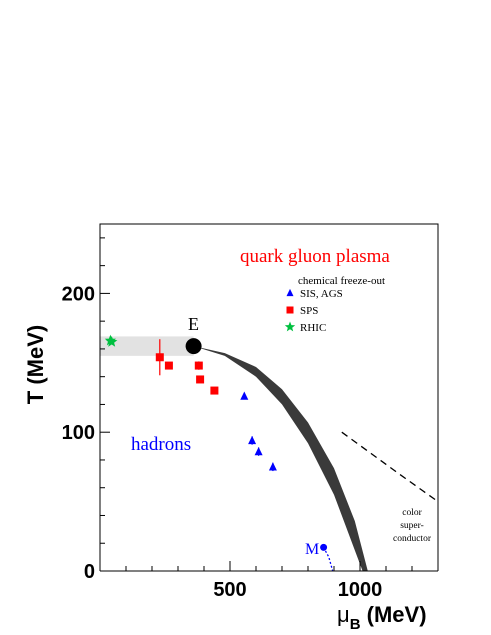 This screenshot has width=491, height=635. I want to click on legend-label: SIS, AGS, so click(321, 294).